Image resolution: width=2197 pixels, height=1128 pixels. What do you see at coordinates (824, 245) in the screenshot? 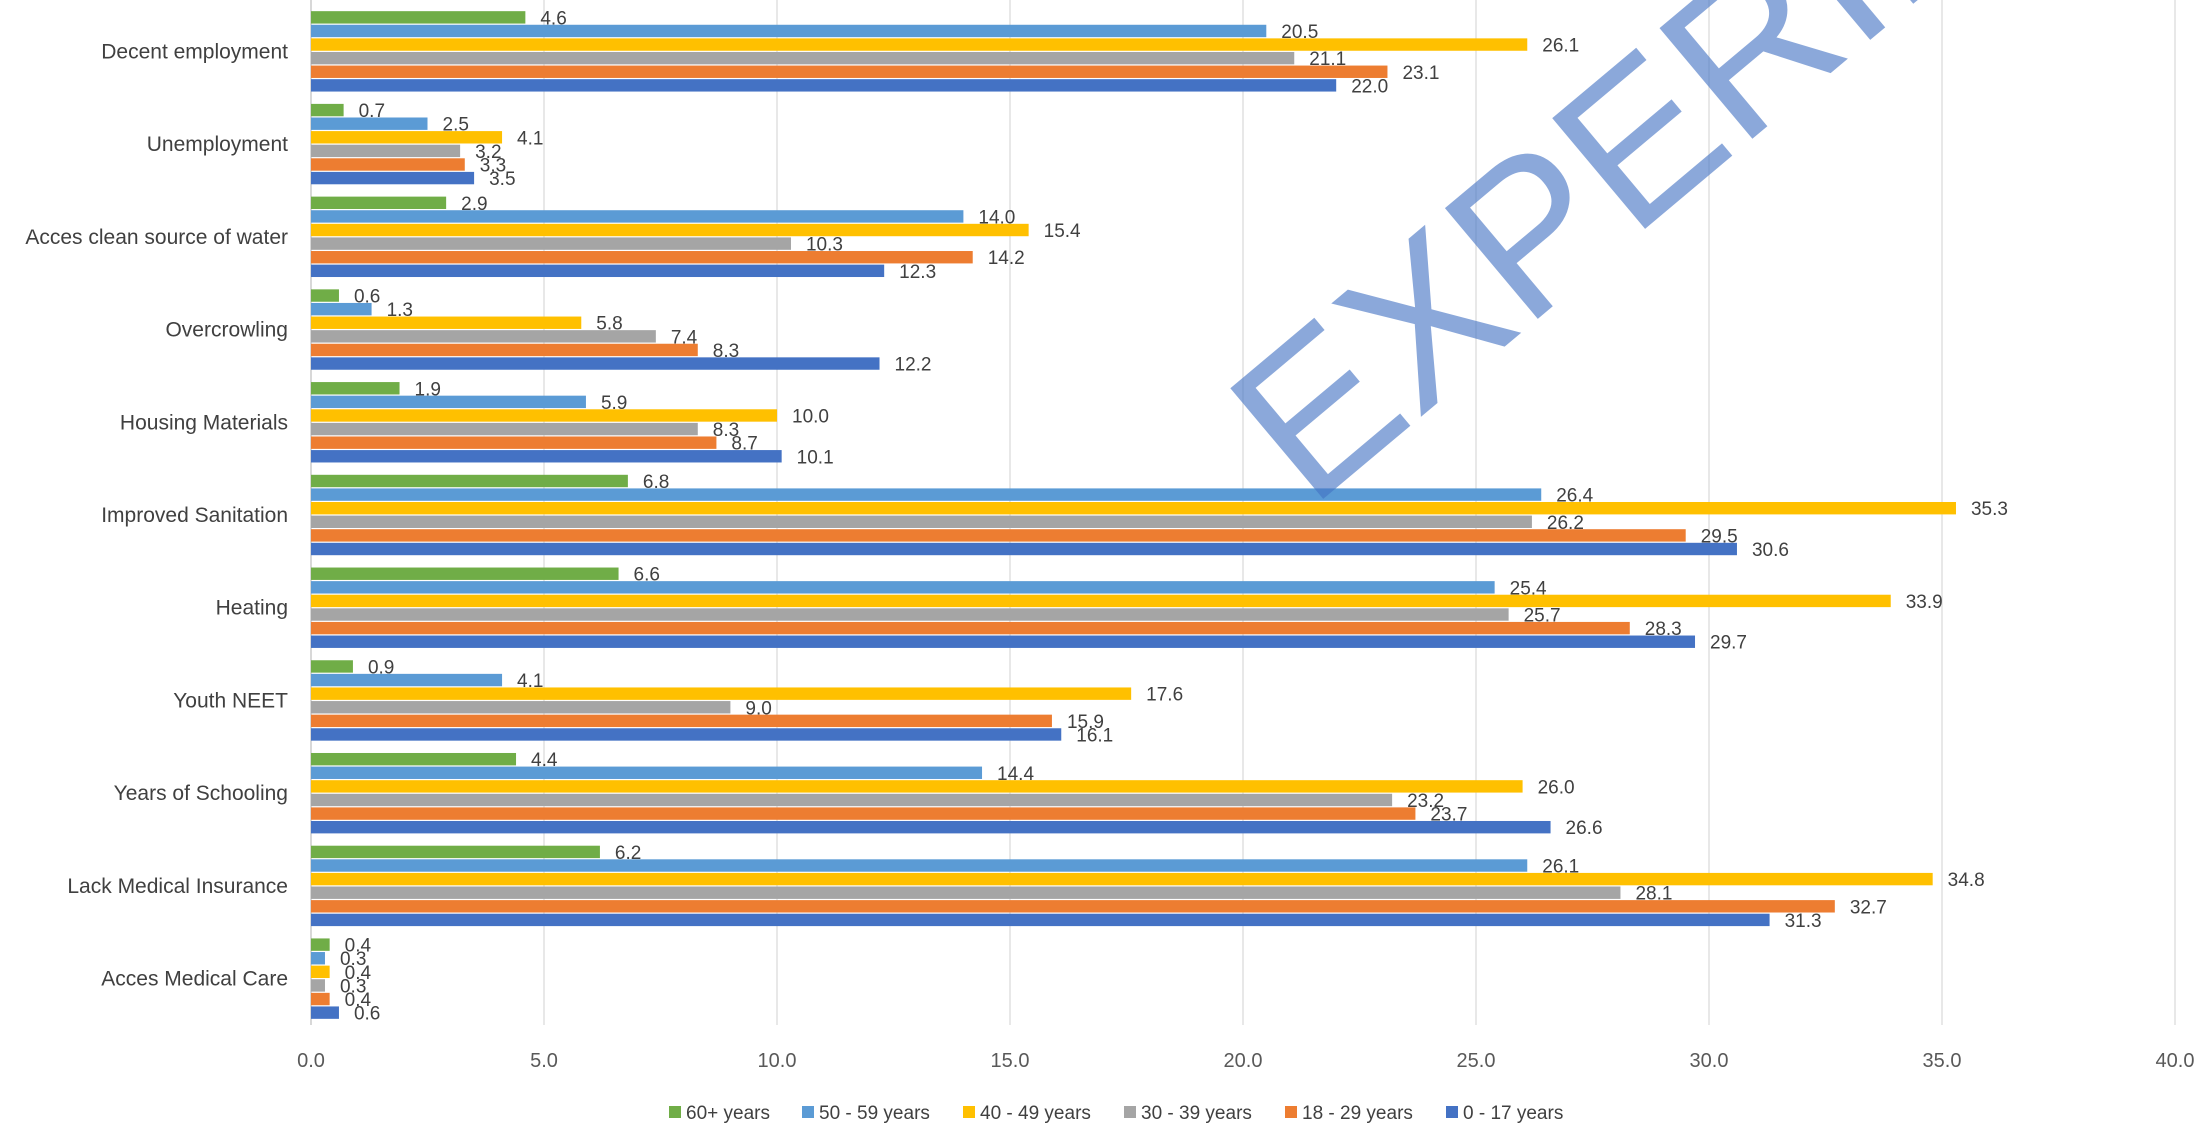
I see `data-label: 10.3` at bounding box center [824, 245].